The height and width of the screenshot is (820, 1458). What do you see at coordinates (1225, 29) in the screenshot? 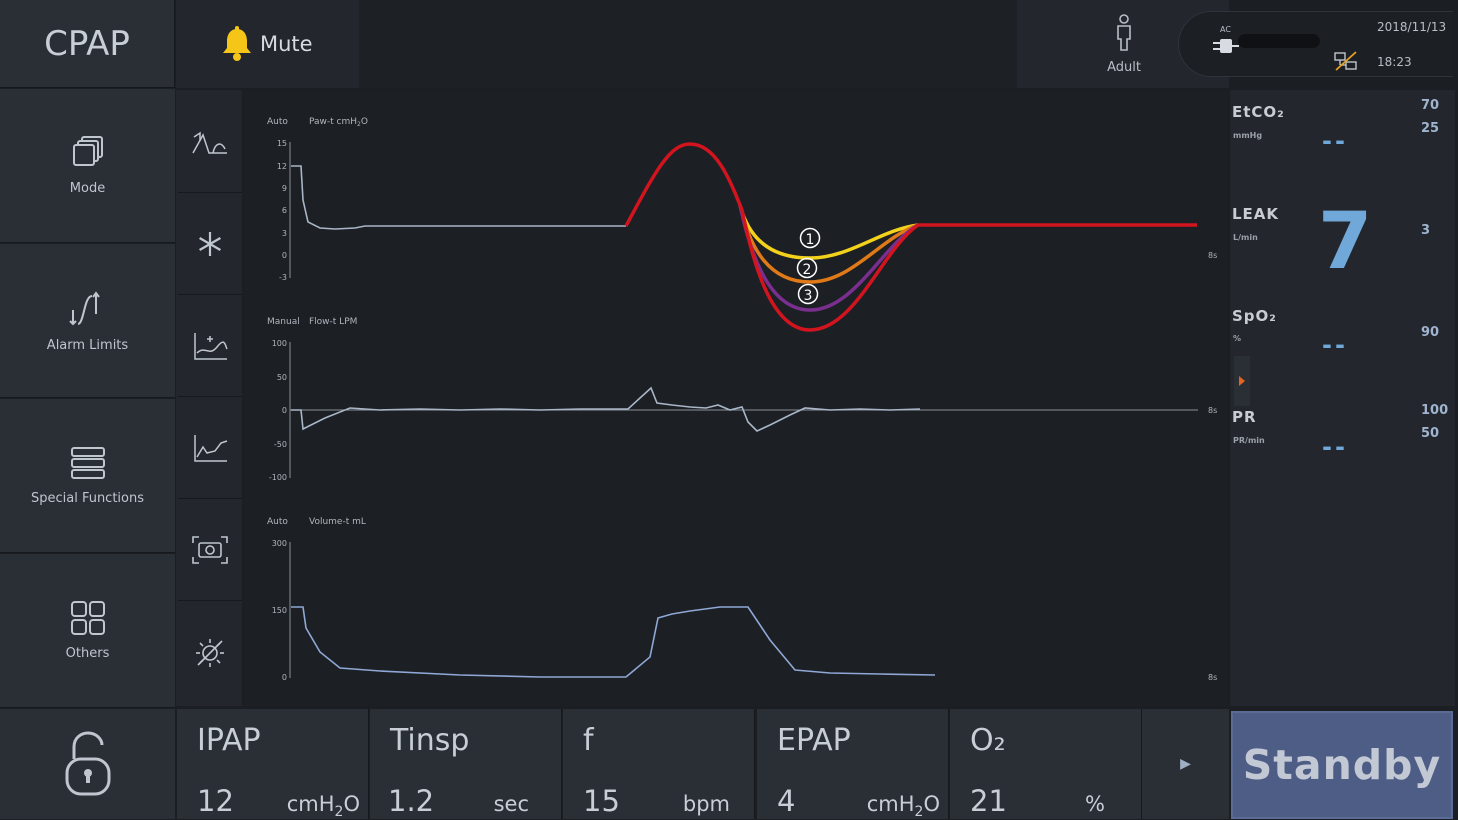
I see `power-source-label: AC` at bounding box center [1225, 29].